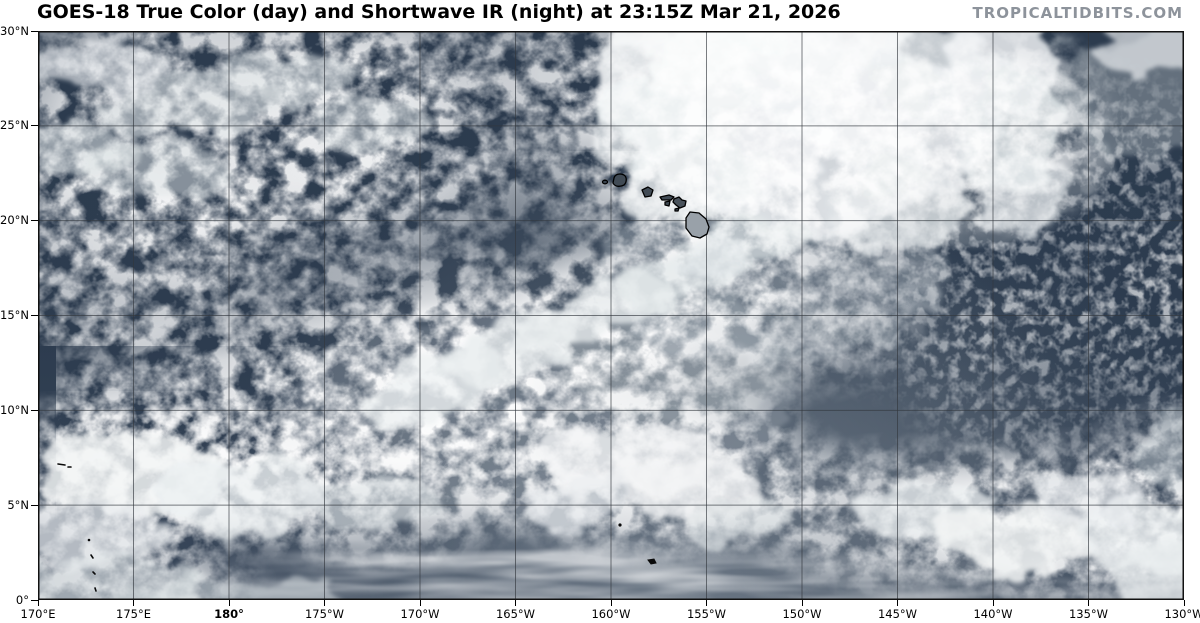 The width and height of the screenshot is (1200, 623). I want to click on island-kahoolawe, so click(677, 209).